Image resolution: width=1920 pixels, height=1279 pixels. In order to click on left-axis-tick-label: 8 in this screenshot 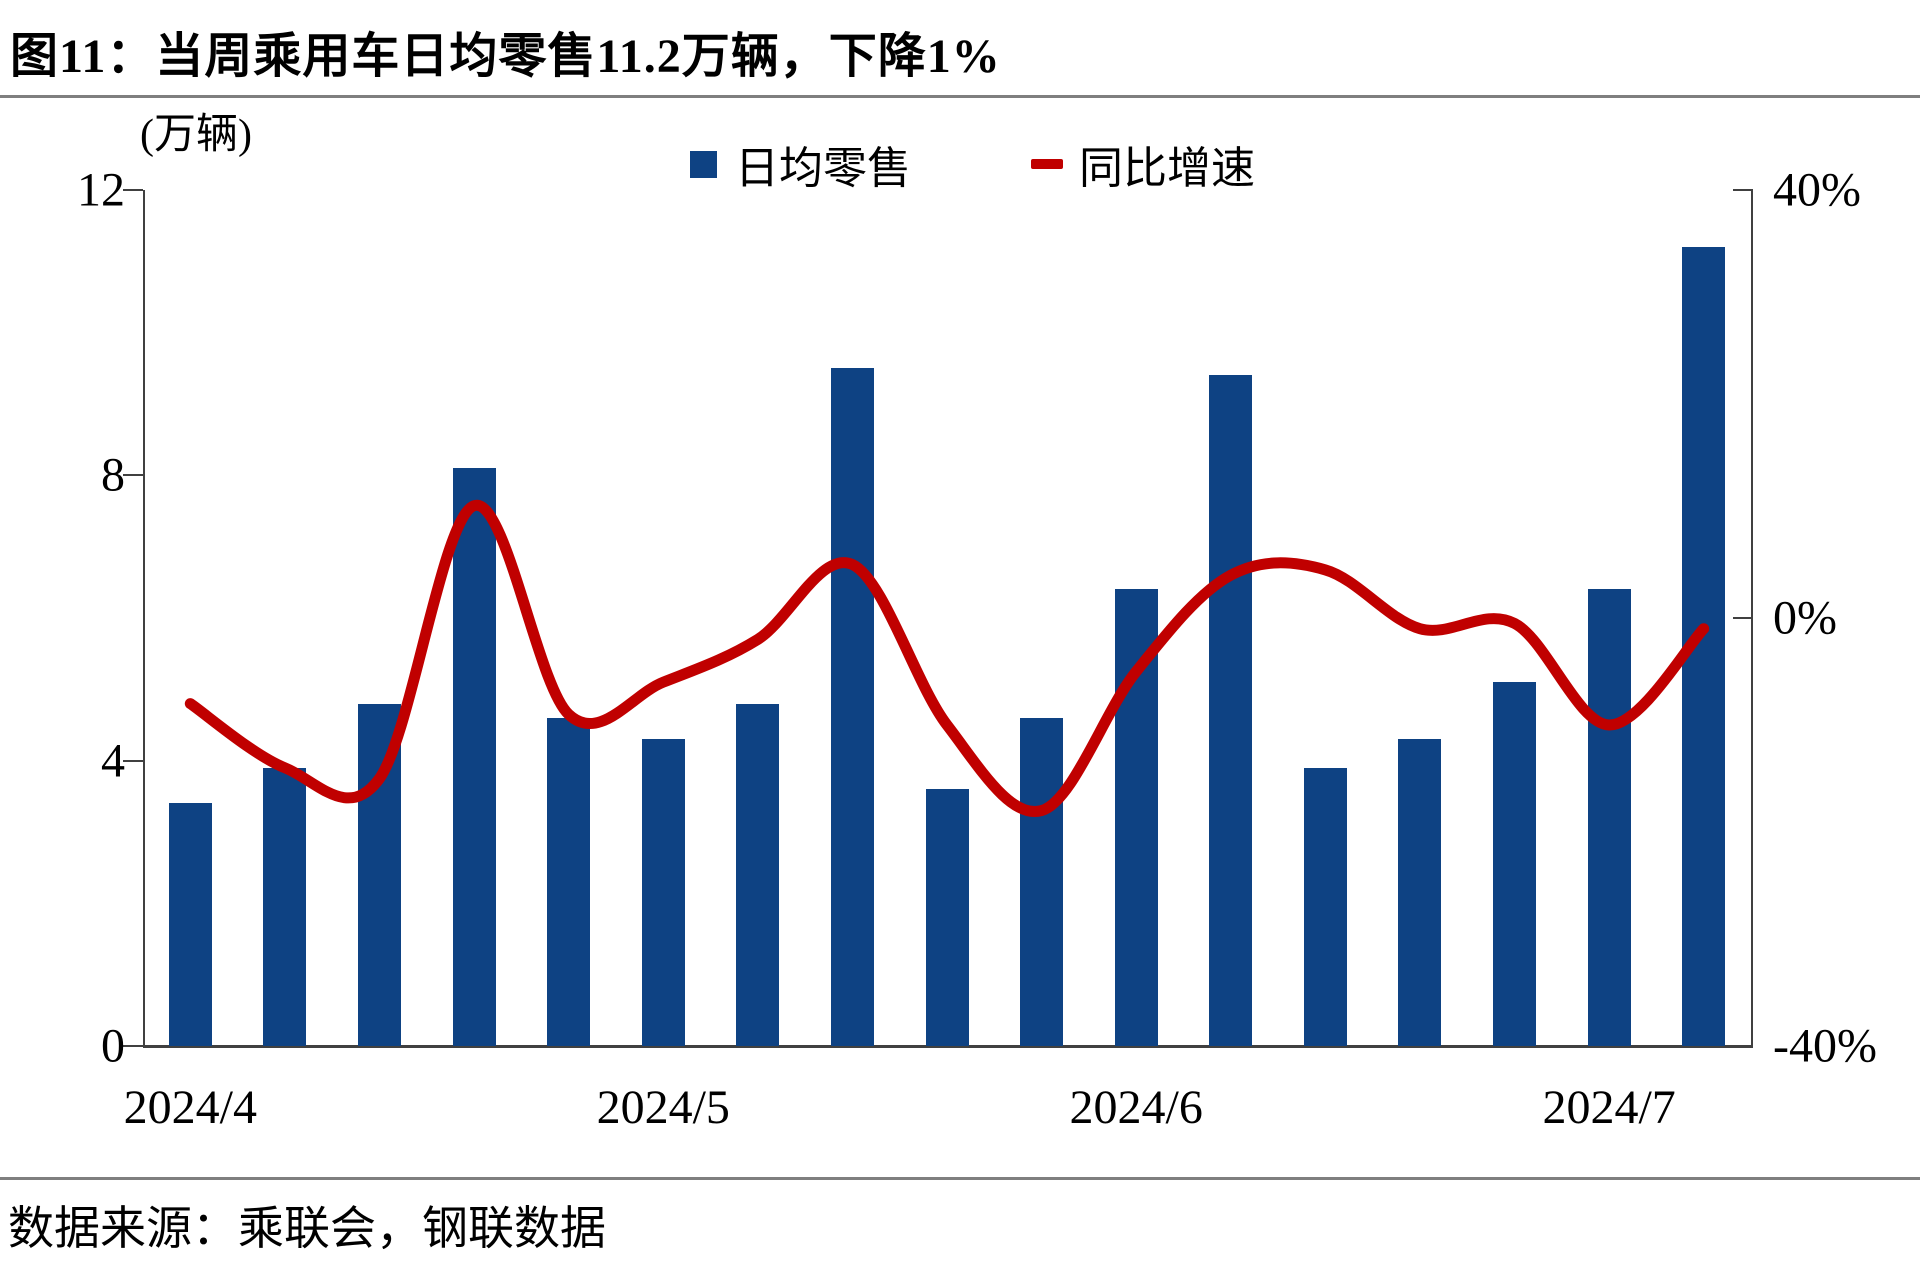, I will do `click(113, 475)`.